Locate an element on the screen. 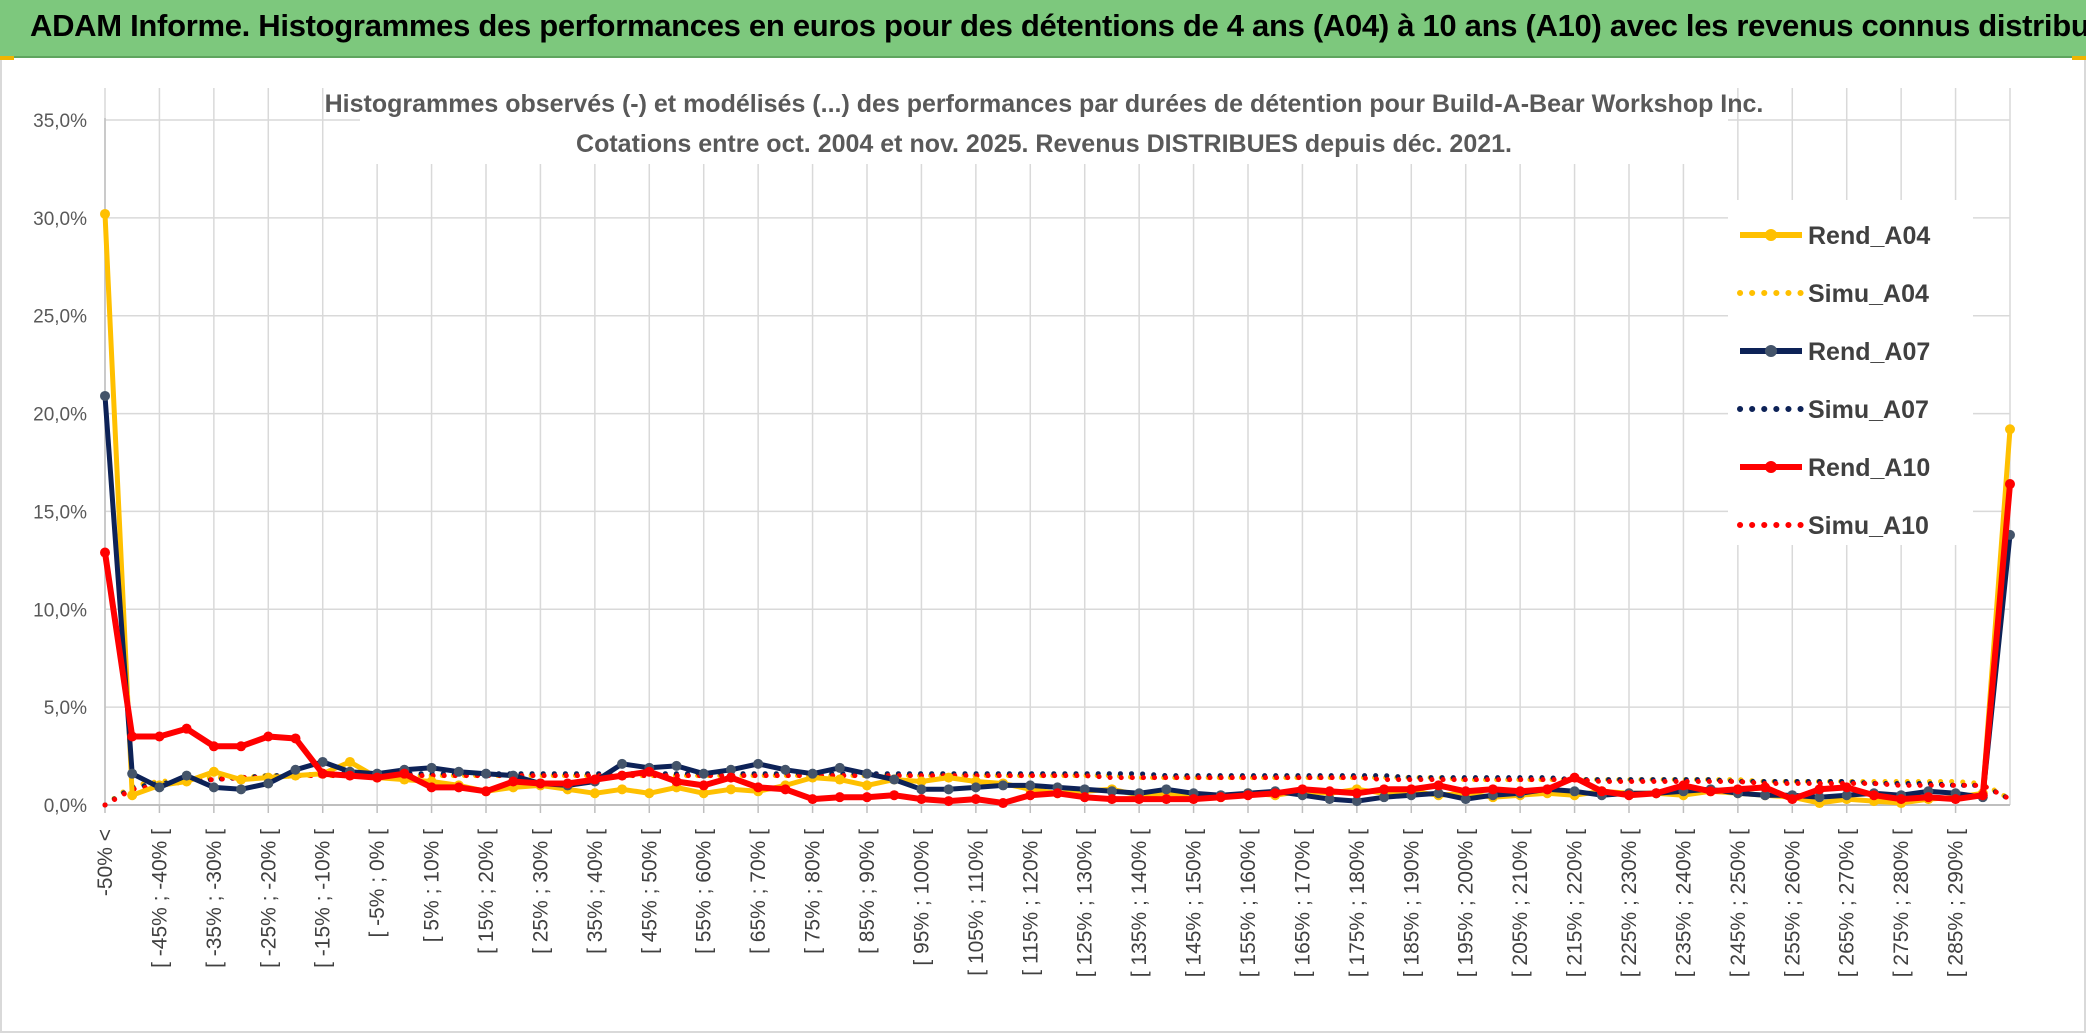 This screenshot has height=1033, width=2086. y-tick-label: 20,0% is located at coordinates (60, 415).